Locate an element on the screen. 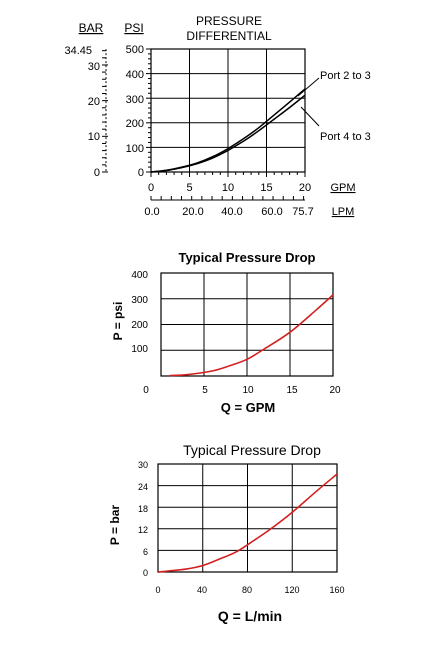 Image resolution: width=433 pixels, height=665 pixels. chart1-tick-marks is located at coordinates (204, 124).